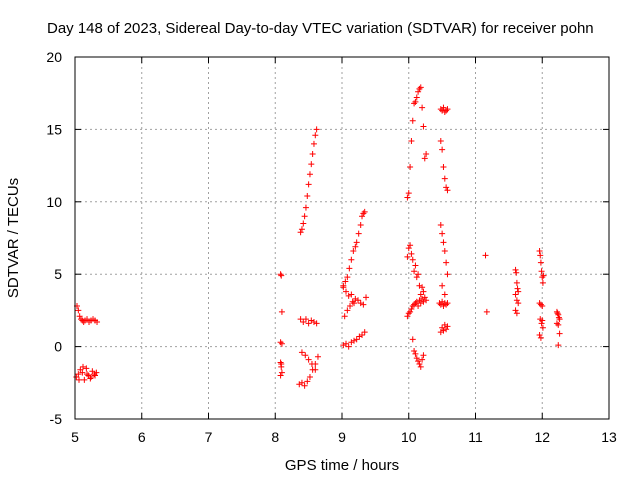 Image resolution: width=640 pixels, height=480 pixels. Describe the element at coordinates (54, 57) in the screenshot. I see `y-tick-label: 20` at that location.